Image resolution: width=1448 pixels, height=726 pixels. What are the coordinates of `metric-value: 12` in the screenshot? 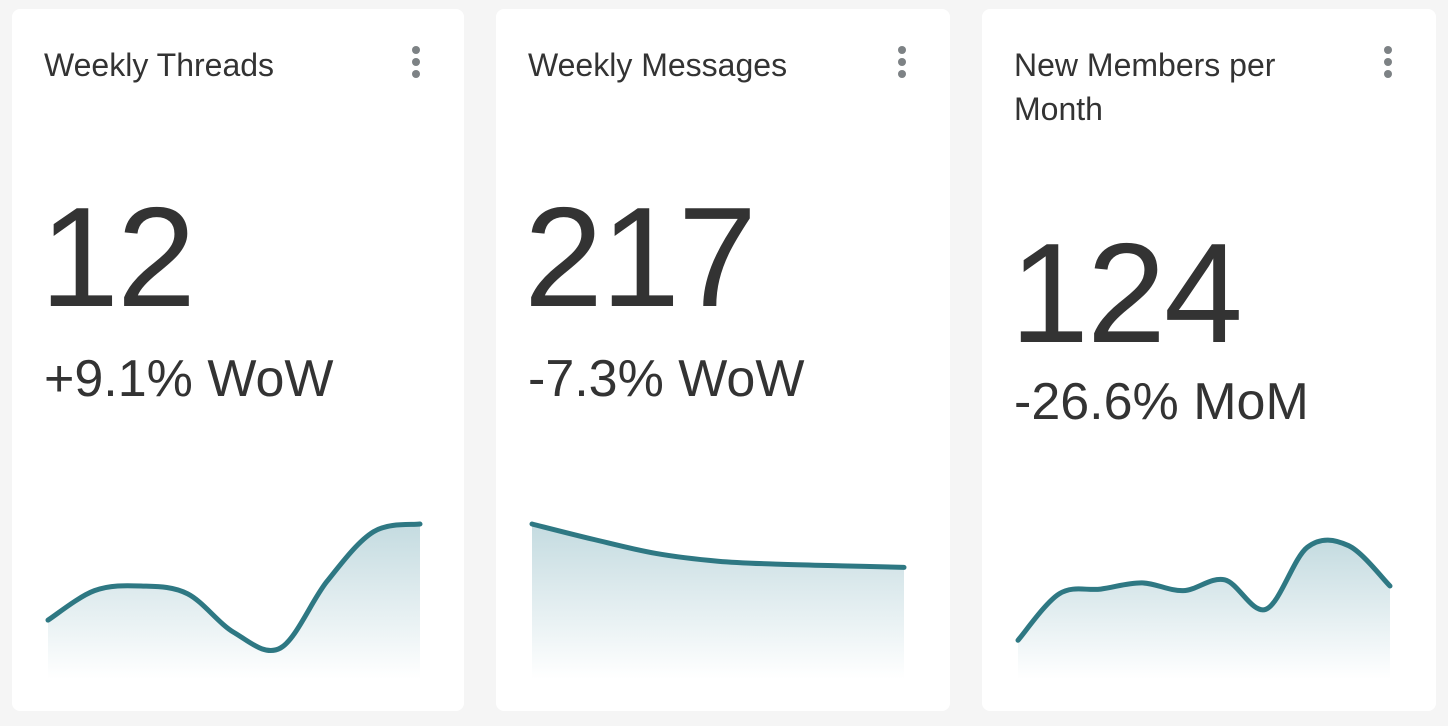 It's located at (118, 257).